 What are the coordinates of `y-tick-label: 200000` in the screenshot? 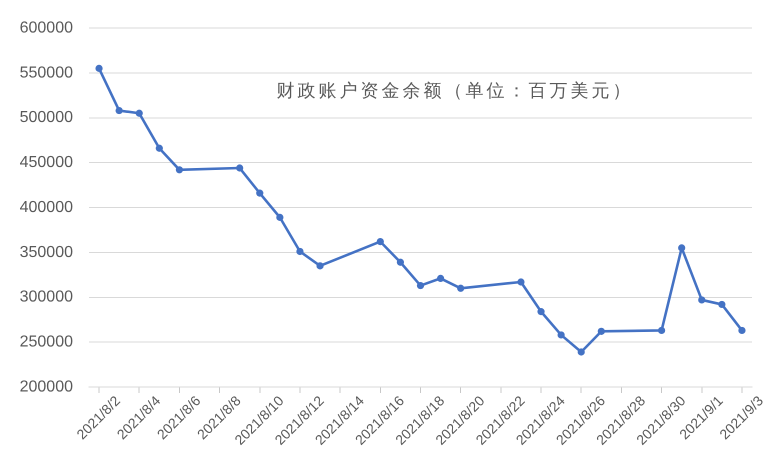 It's located at (47, 387).